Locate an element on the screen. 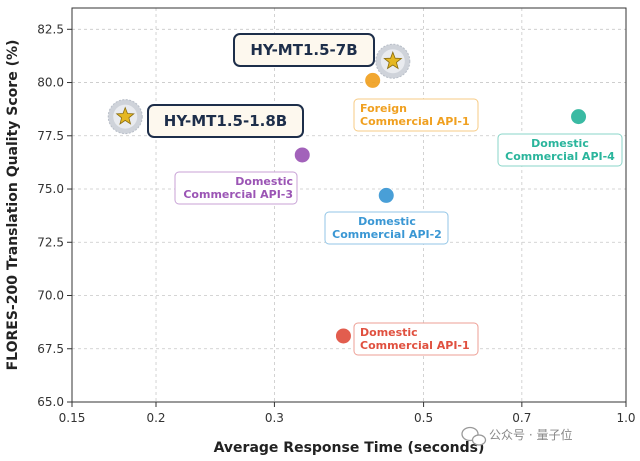 Image resolution: width=640 pixels, height=461 pixels. x-tick-label: 0.7 is located at coordinates (521, 418).